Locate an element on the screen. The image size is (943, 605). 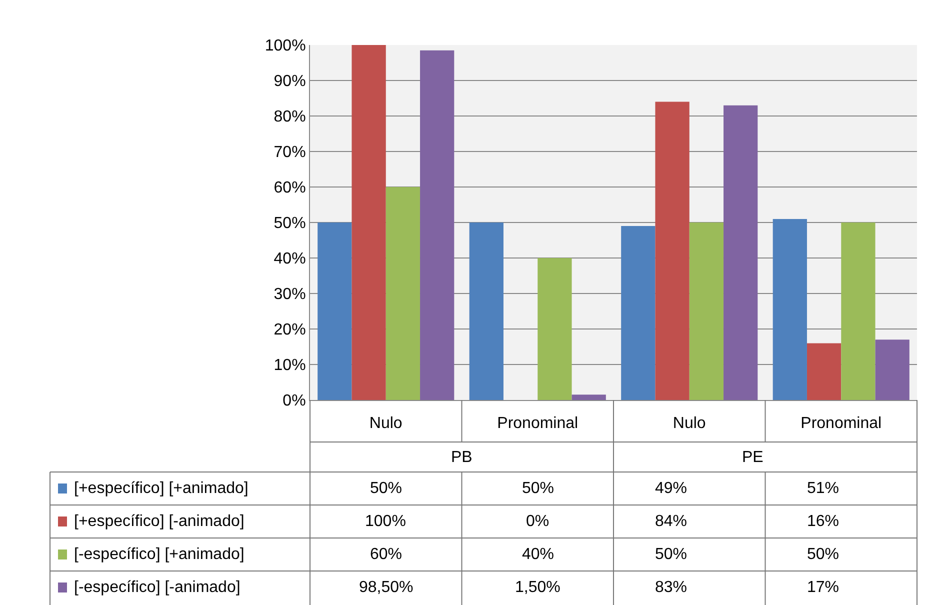
data-label: 51% is located at coordinates (823, 488).